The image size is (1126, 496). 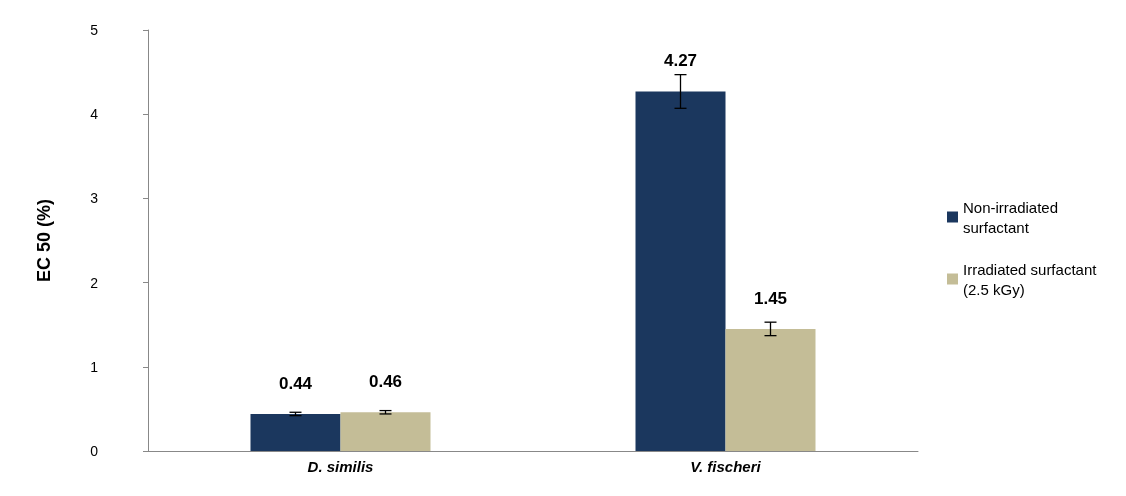 I want to click on data-label: 0.46, so click(x=385, y=382).